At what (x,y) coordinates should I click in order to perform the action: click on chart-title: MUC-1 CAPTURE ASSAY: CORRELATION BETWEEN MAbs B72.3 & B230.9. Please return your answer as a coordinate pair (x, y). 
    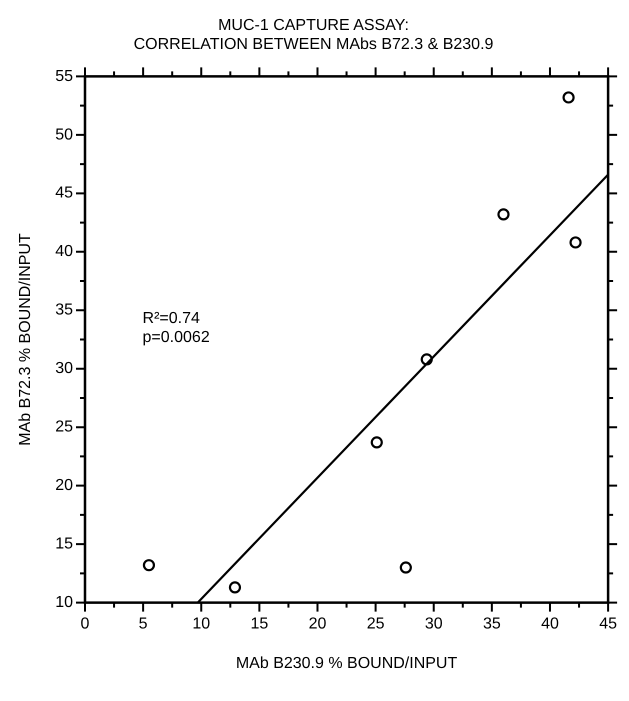
    Looking at the image, I should click on (314, 35).